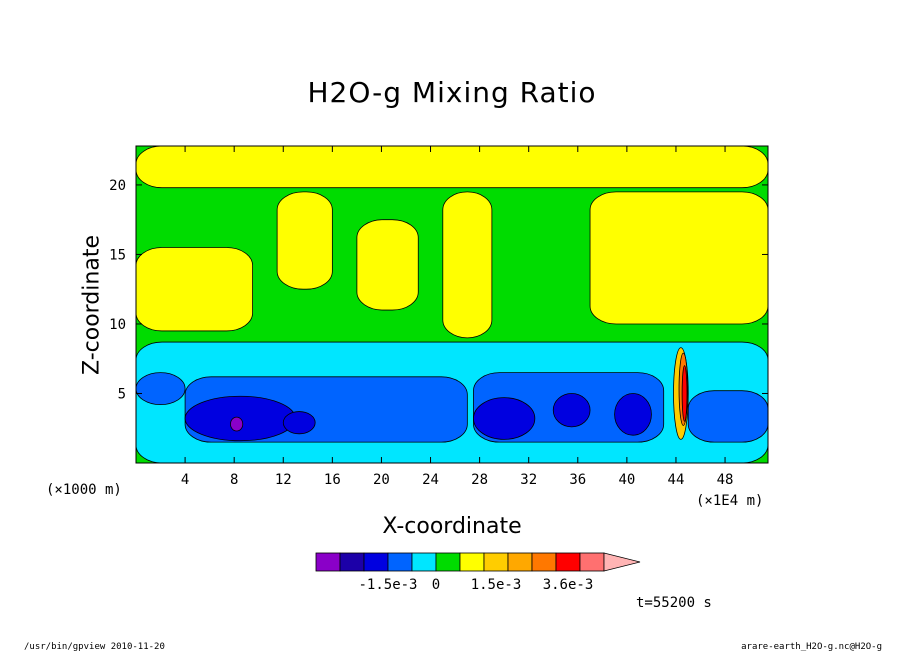 The height and width of the screenshot is (654, 904). Describe the element at coordinates (577, 480) in the screenshot. I see `x-tick-label: 36` at that location.